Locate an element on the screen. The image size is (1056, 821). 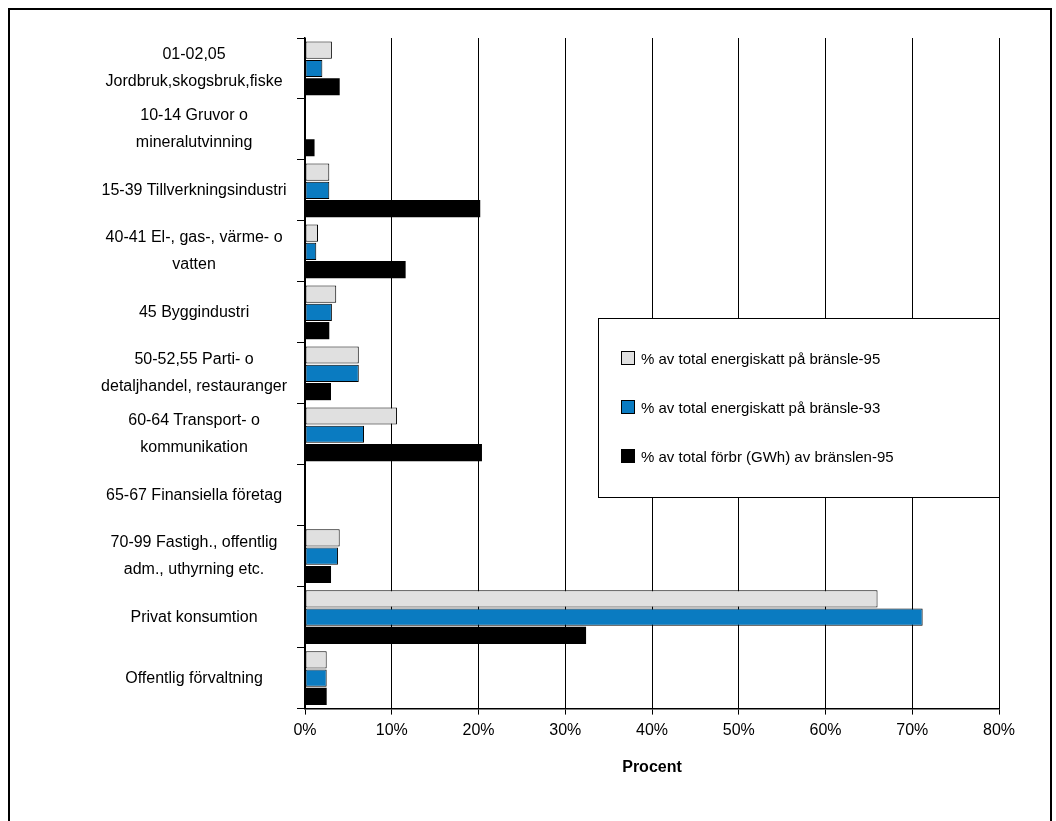
y-tick-label: 01-02,05 Jordbruk,skogsbruk,fiske is located at coordinates (194, 67).